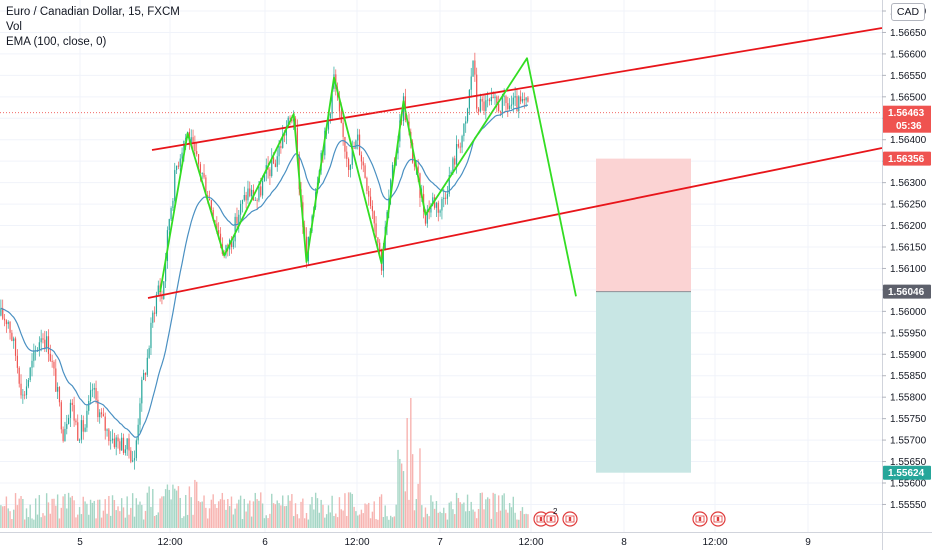 This screenshot has height=550, width=932. Describe the element at coordinates (908, 33) in the screenshot. I see `price-tick-label: 1.56650` at that location.